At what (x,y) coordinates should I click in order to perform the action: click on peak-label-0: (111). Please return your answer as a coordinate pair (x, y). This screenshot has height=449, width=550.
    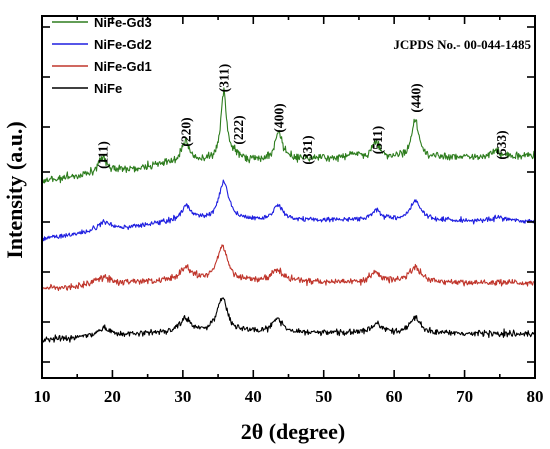
    Looking at the image, I should click on (103, 155).